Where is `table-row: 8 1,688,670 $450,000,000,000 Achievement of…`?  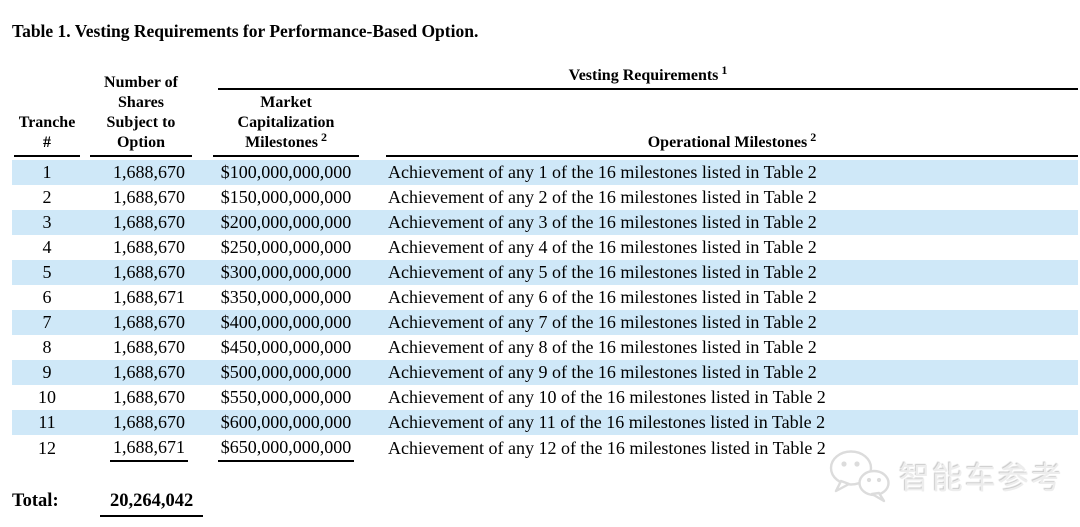
table-row: 8 1,688,670 $450,000,000,000 Achievement of… is located at coordinates (545, 347).